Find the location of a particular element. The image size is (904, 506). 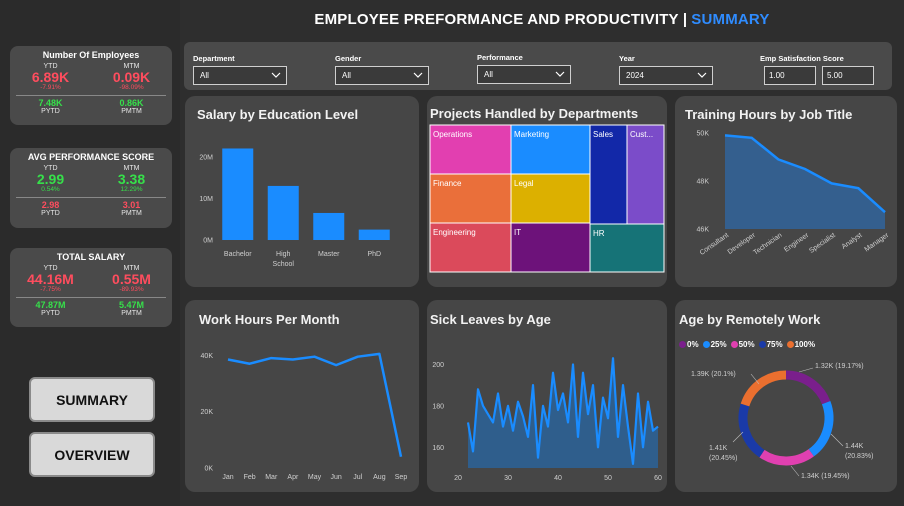

treemap-label: Legal is located at coordinates (524, 183).